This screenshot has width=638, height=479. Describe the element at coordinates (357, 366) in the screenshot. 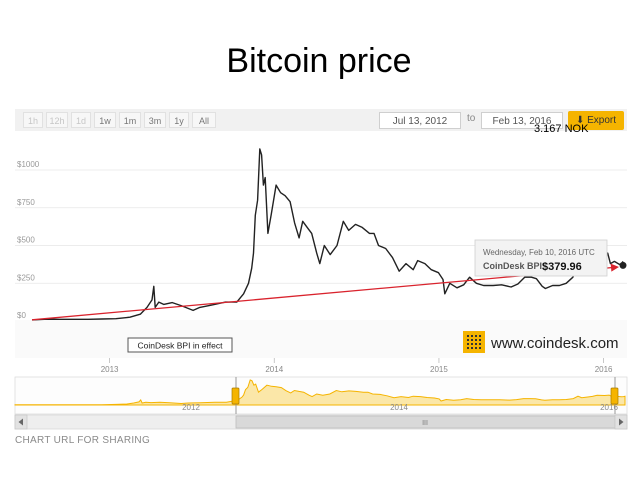

I see `x-axis-ticks: 2013 2014 2015 2016` at that location.